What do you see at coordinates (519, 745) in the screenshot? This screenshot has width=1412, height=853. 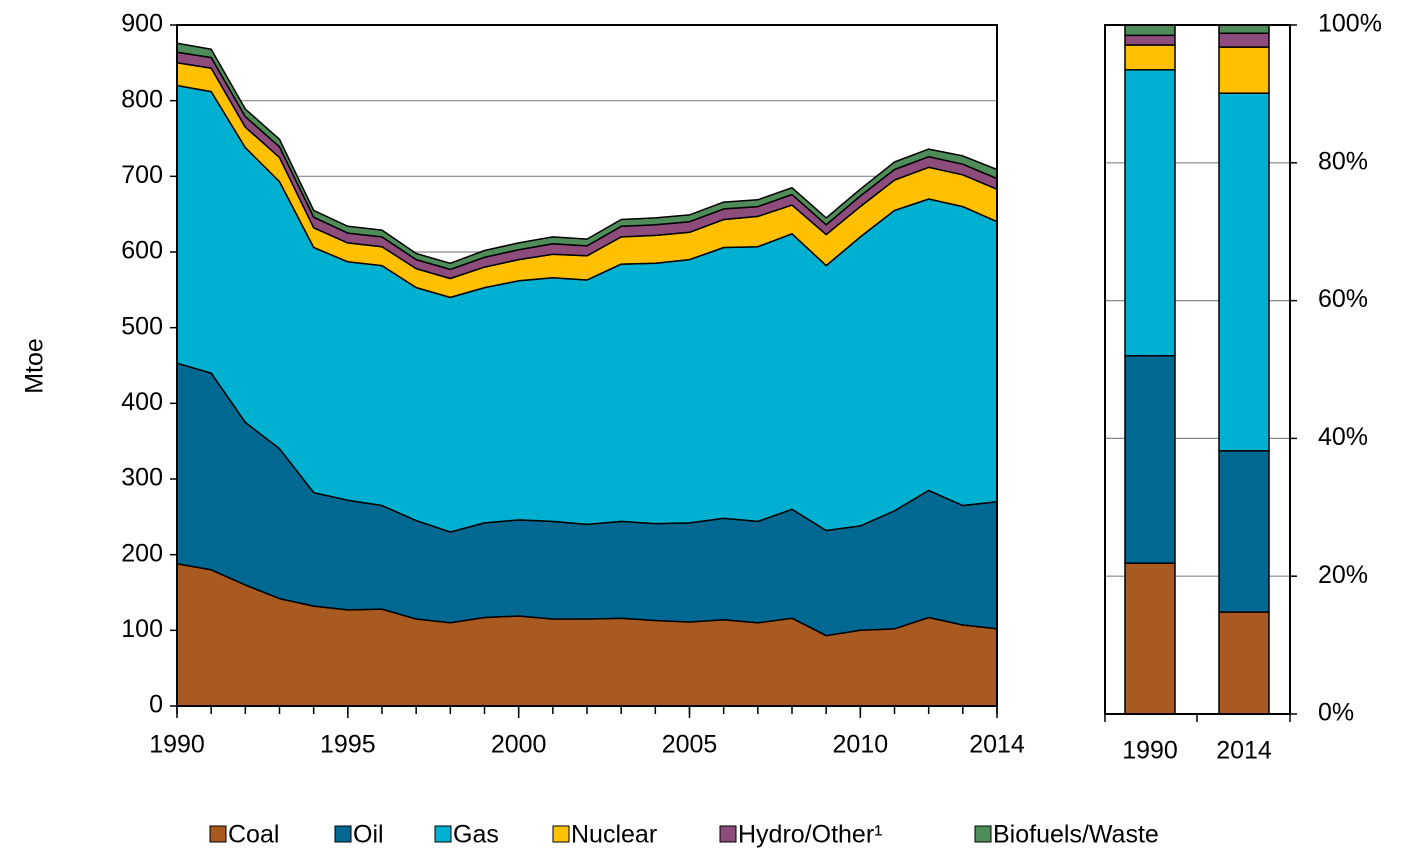 I see `x-tick-label: 2000` at bounding box center [519, 745].